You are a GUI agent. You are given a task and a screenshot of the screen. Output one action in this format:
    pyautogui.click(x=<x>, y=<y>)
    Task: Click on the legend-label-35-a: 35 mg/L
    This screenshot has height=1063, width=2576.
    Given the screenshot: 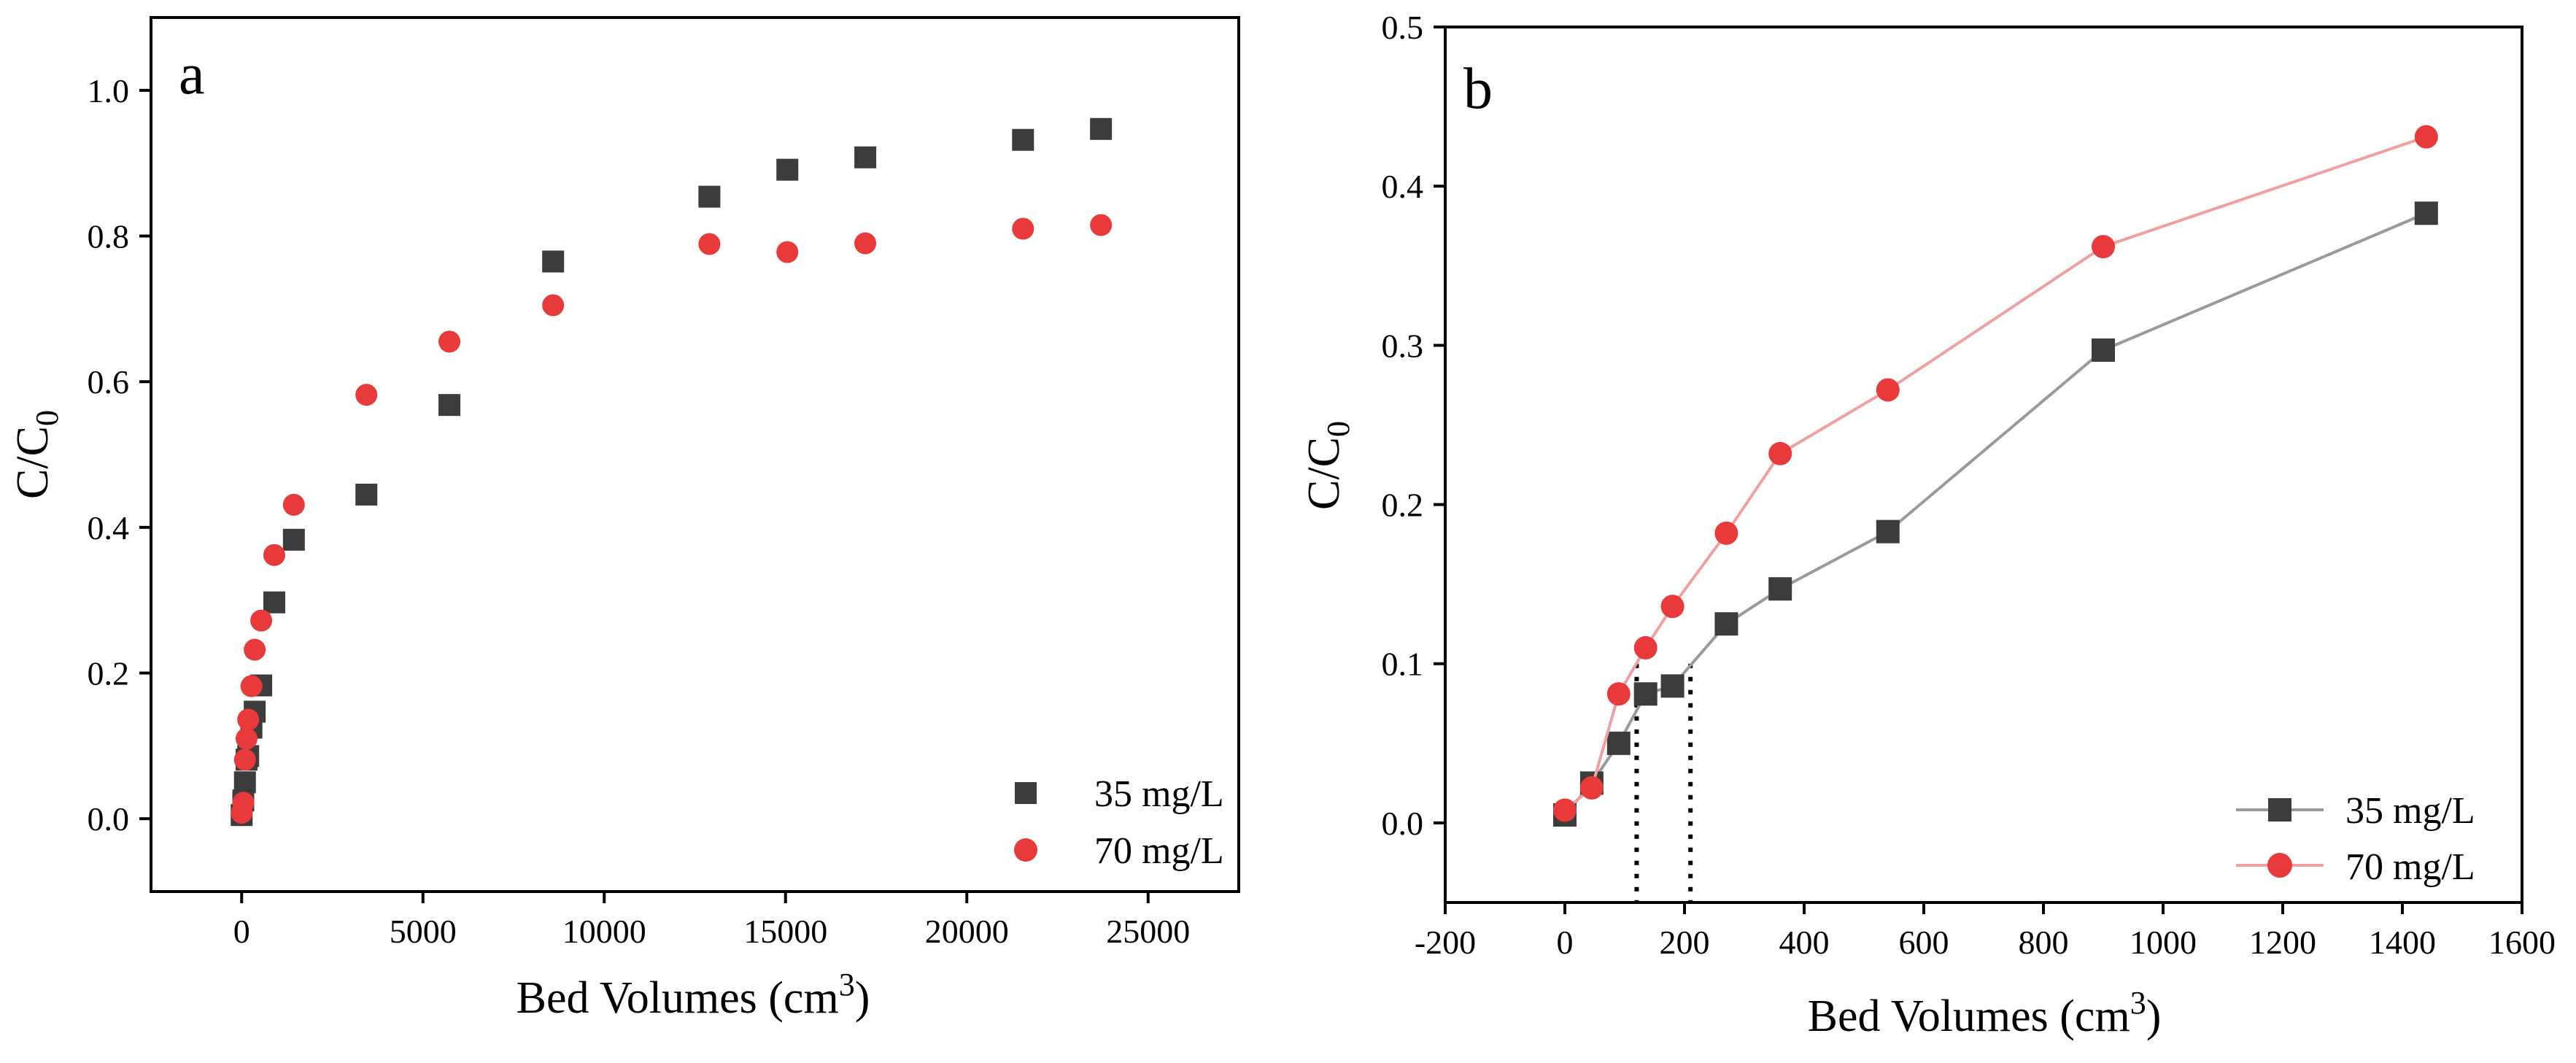 What is the action you would take?
    pyautogui.click(x=1159, y=794)
    